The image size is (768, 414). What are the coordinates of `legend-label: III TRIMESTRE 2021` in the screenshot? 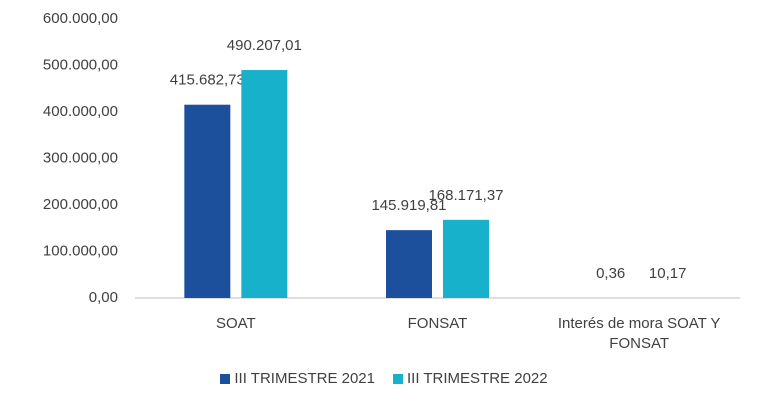 It's located at (304, 378).